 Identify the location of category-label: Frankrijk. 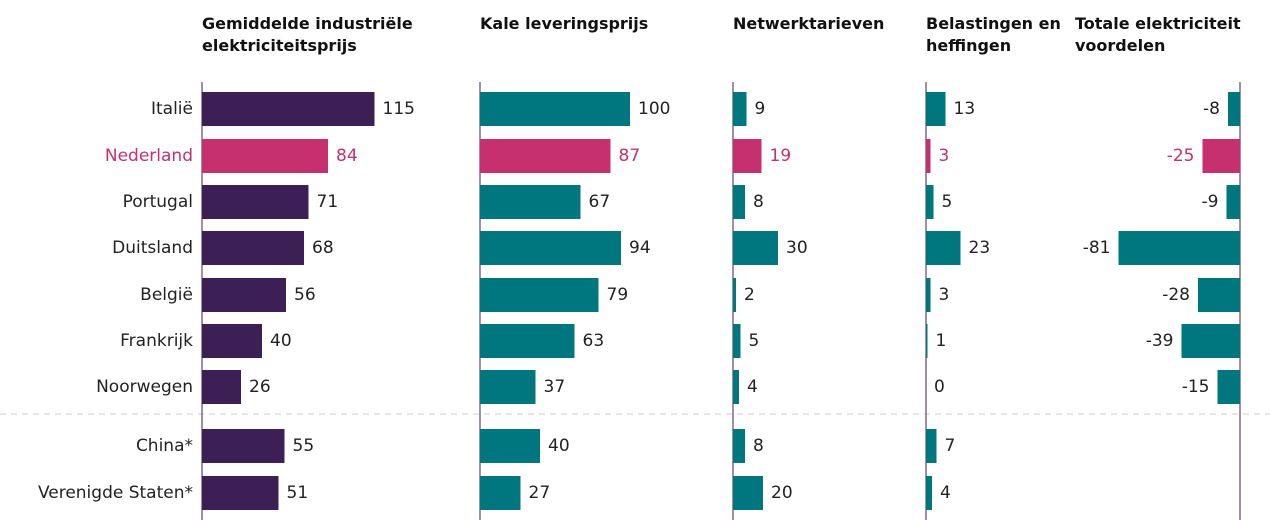
(156, 341).